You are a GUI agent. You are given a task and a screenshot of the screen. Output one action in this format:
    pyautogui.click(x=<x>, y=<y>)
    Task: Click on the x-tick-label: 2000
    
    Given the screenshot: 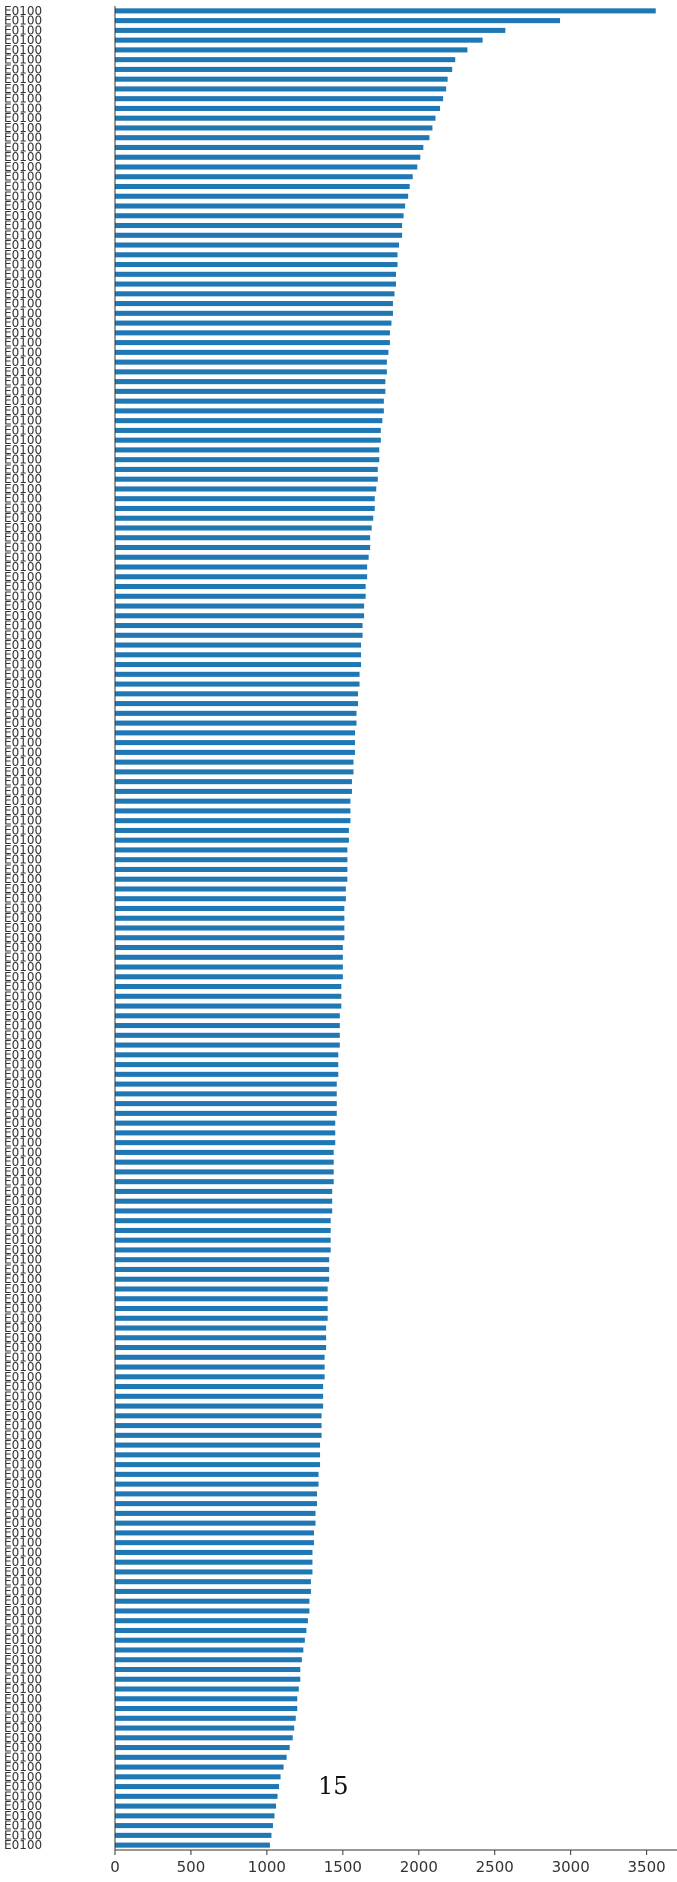 What is the action you would take?
    pyautogui.click(x=419, y=1867)
    